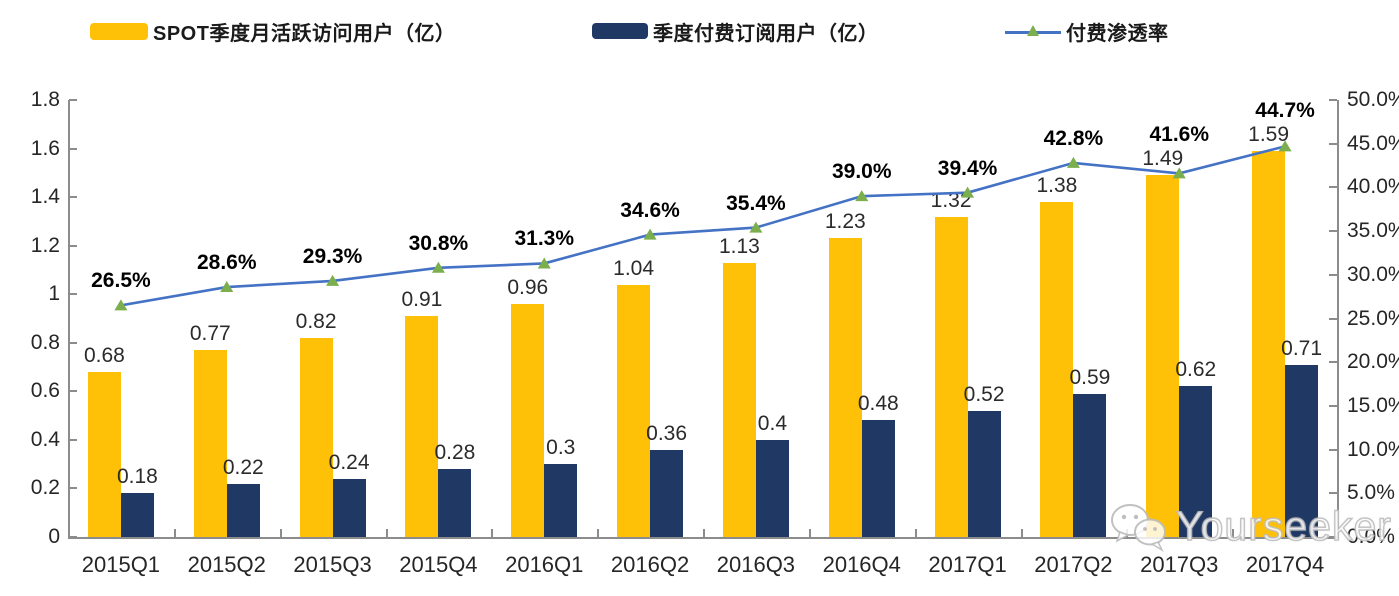  Describe the element at coordinates (226, 564) in the screenshot. I see `x-axis-label: 2015Q2` at that location.